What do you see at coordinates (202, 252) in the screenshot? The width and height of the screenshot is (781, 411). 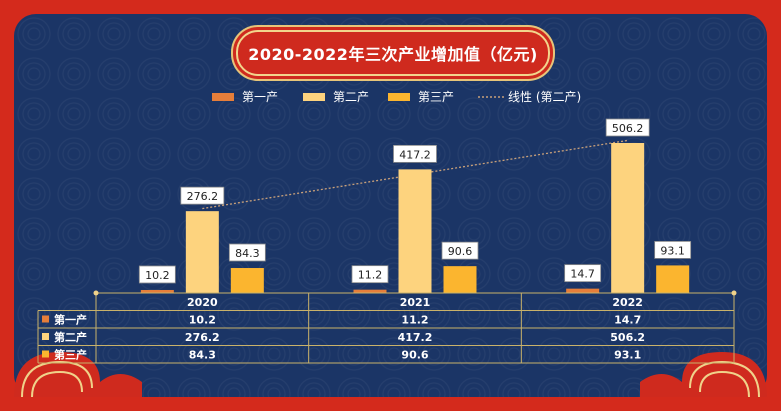 I see `bar-2-2020` at bounding box center [202, 252].